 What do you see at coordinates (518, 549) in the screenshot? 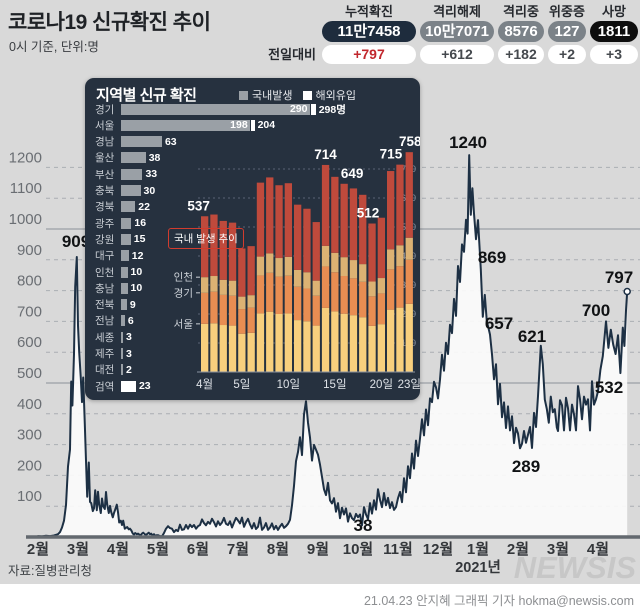
I see `month-label: 2월` at bounding box center [518, 549].